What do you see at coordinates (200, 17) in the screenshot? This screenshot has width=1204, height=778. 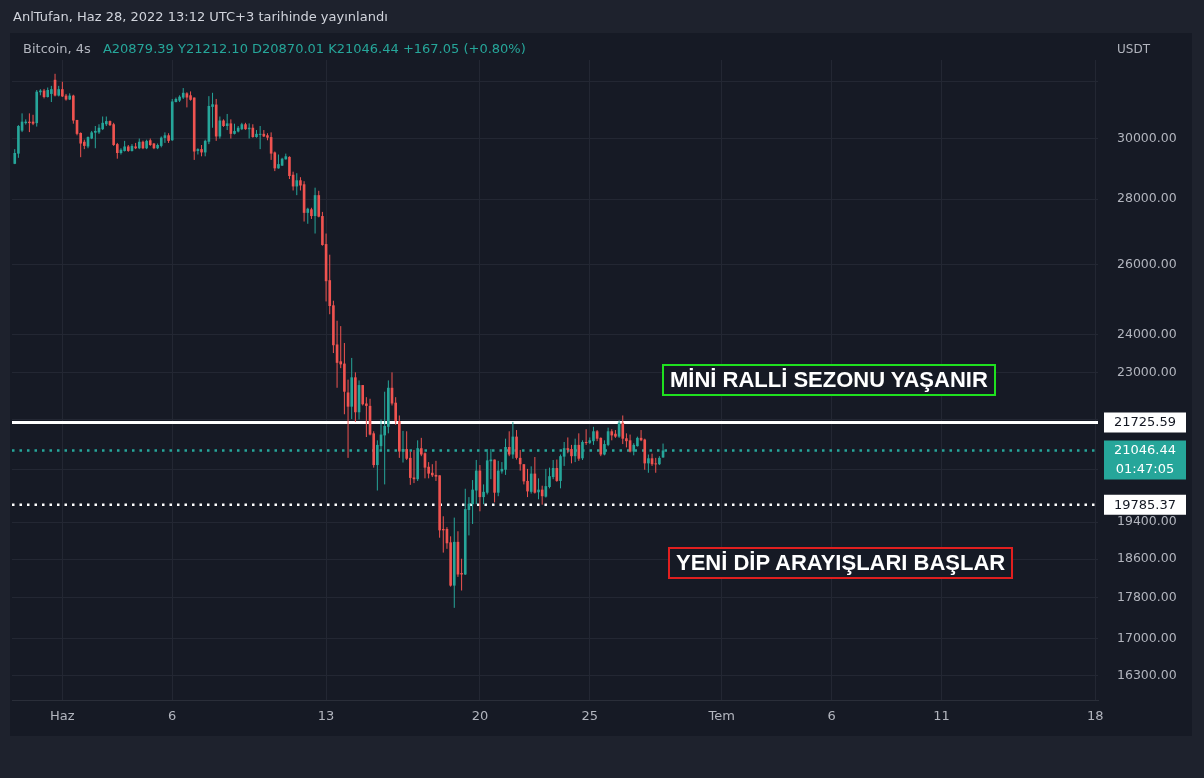 I see `chart-subtitle: AnlTufan, Haz 28, 2022 13:12 UTC+3 tarihinde yayınlandı` at bounding box center [200, 17].